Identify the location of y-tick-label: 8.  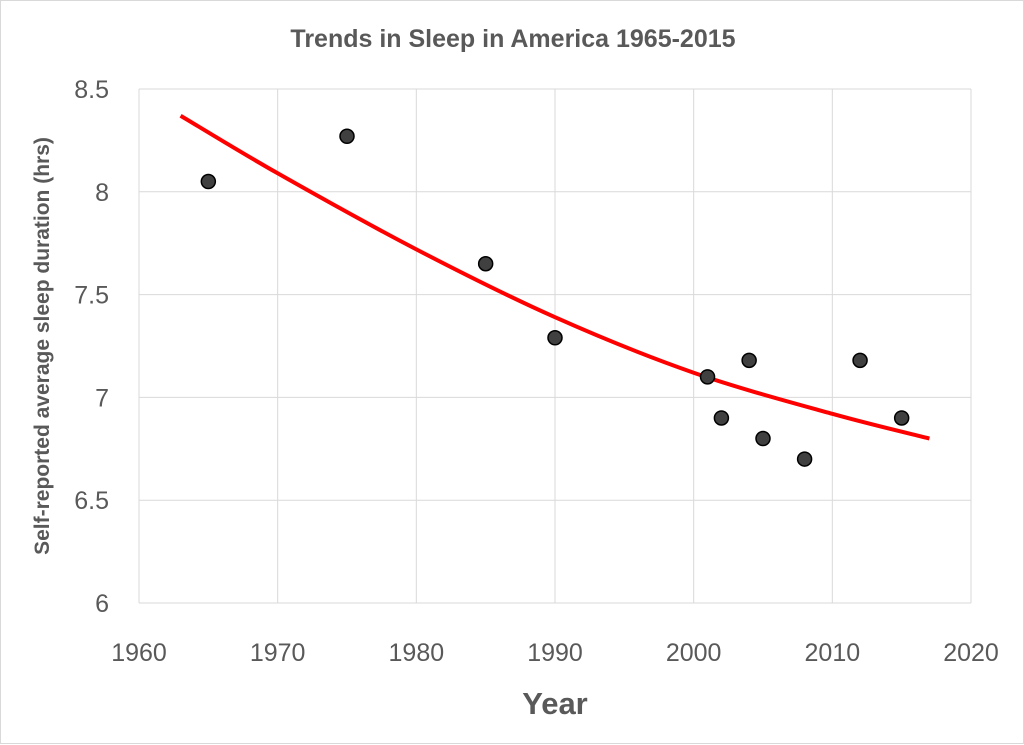
(102, 193).